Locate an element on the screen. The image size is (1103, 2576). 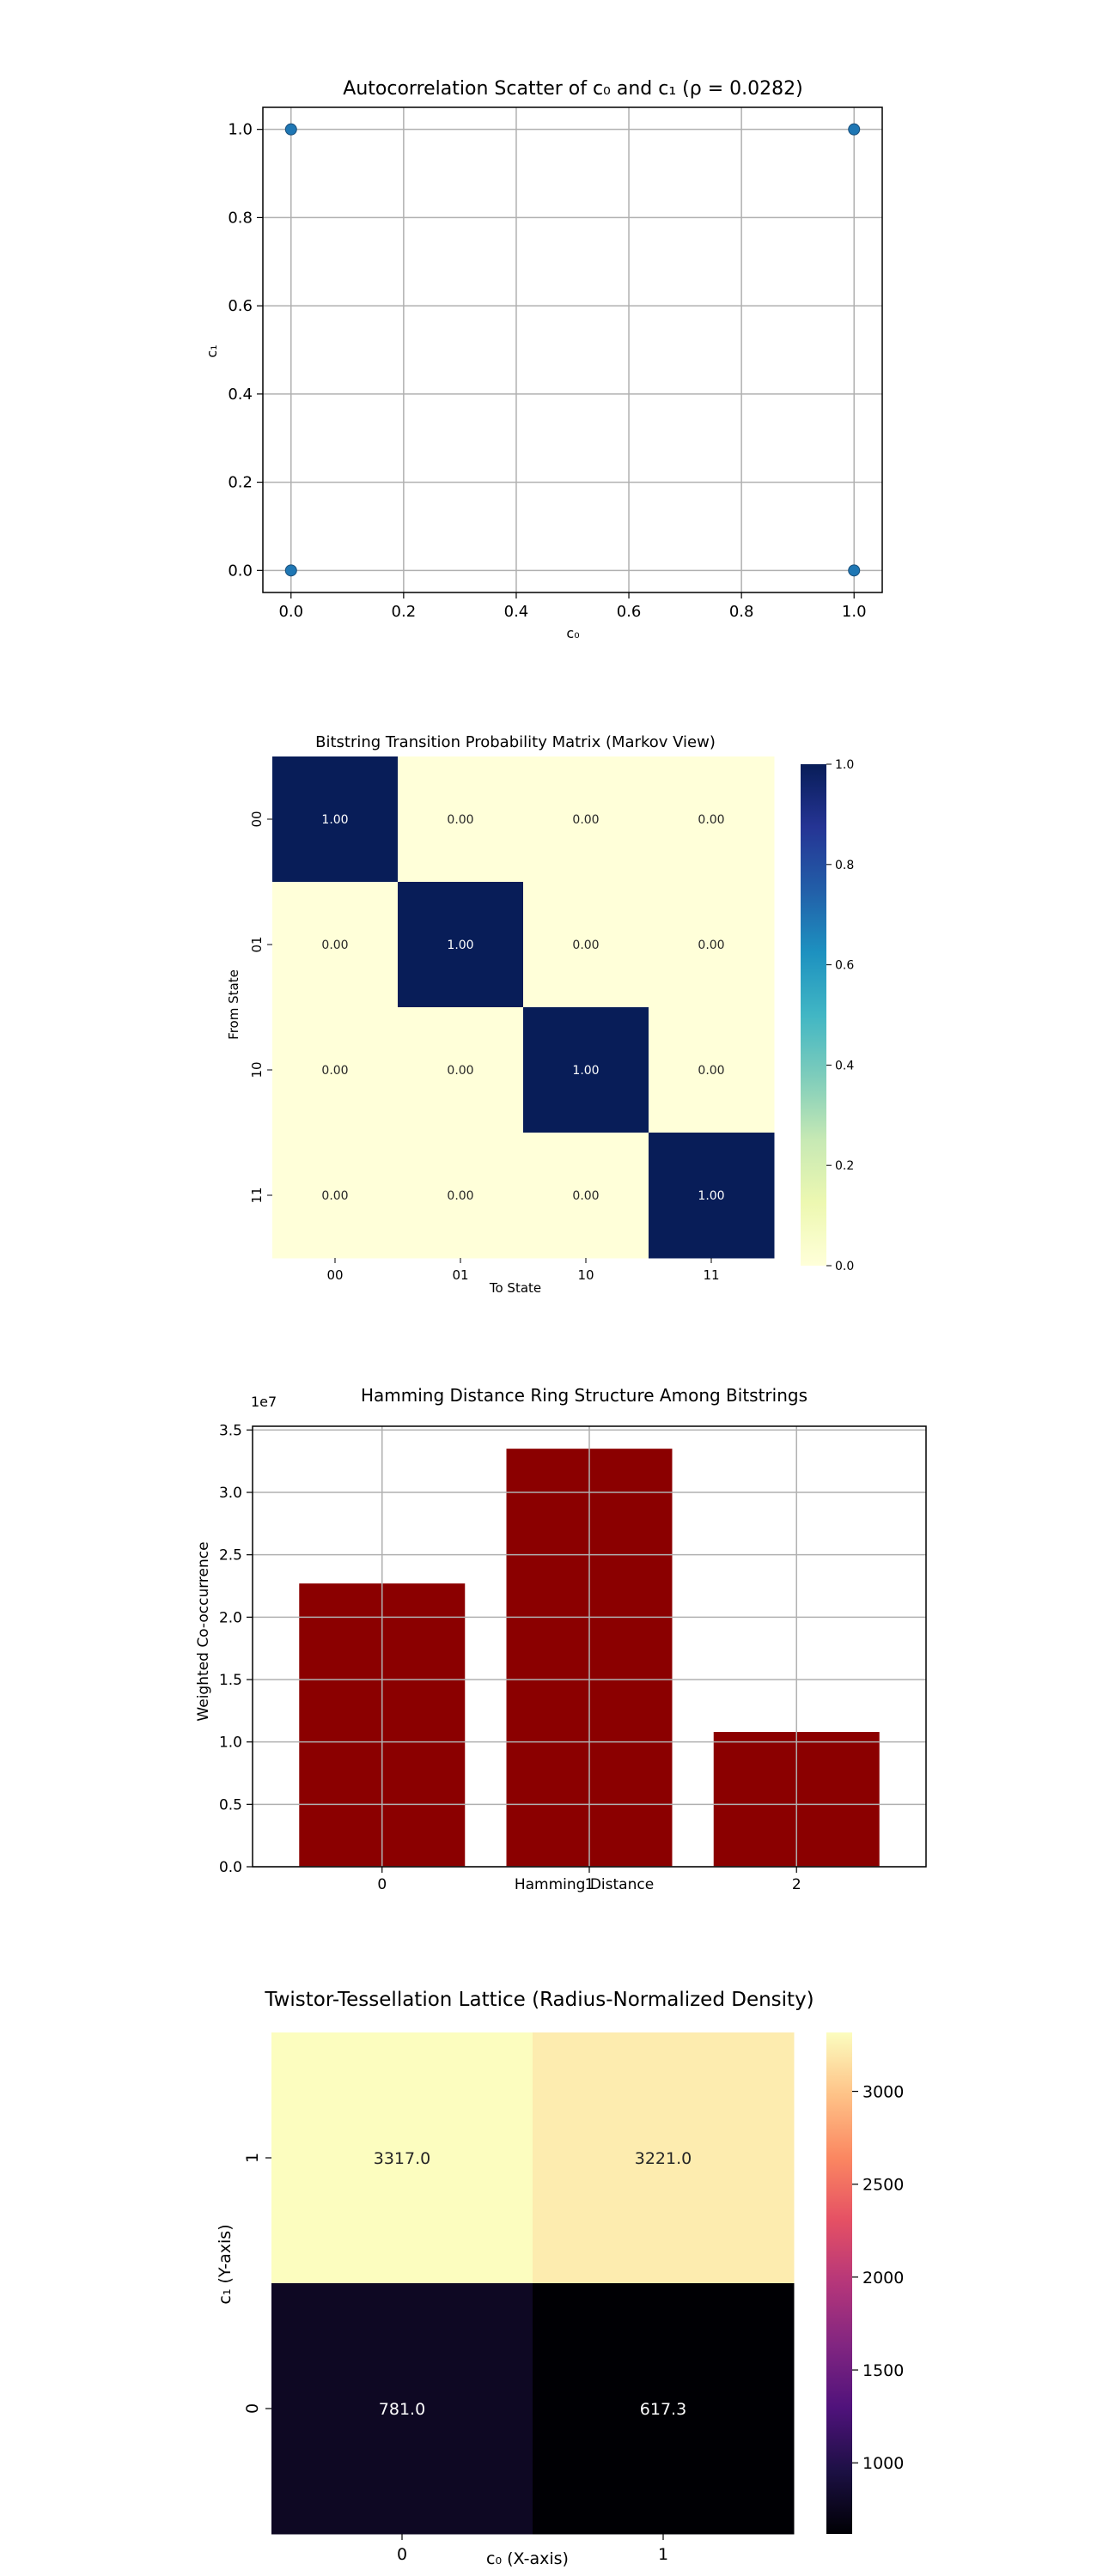
x-axis-label: Hamming Distance is located at coordinates (584, 1885).